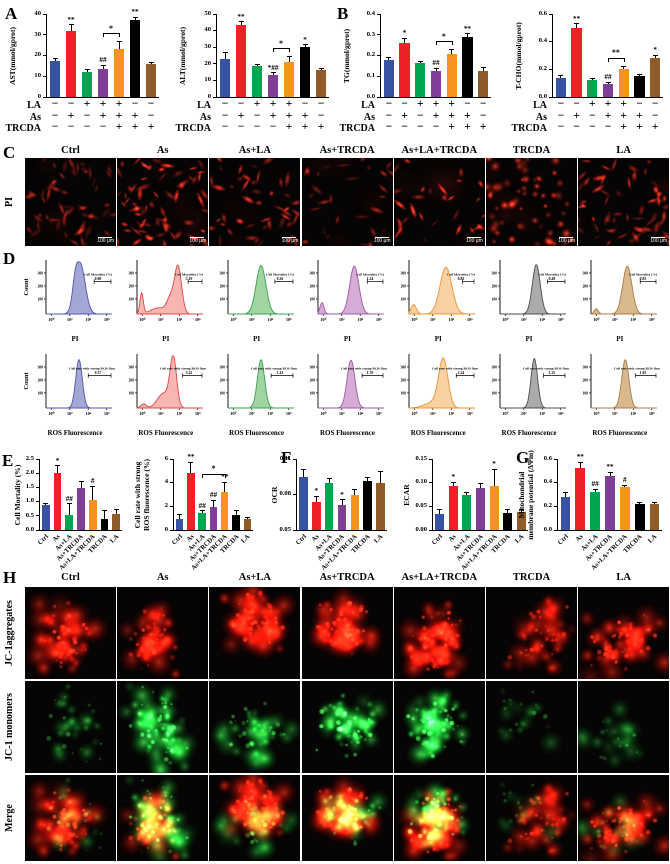 The image size is (670, 864). Describe the element at coordinates (467, 512) in the screenshot. I see `bar-As+LA` at that location.